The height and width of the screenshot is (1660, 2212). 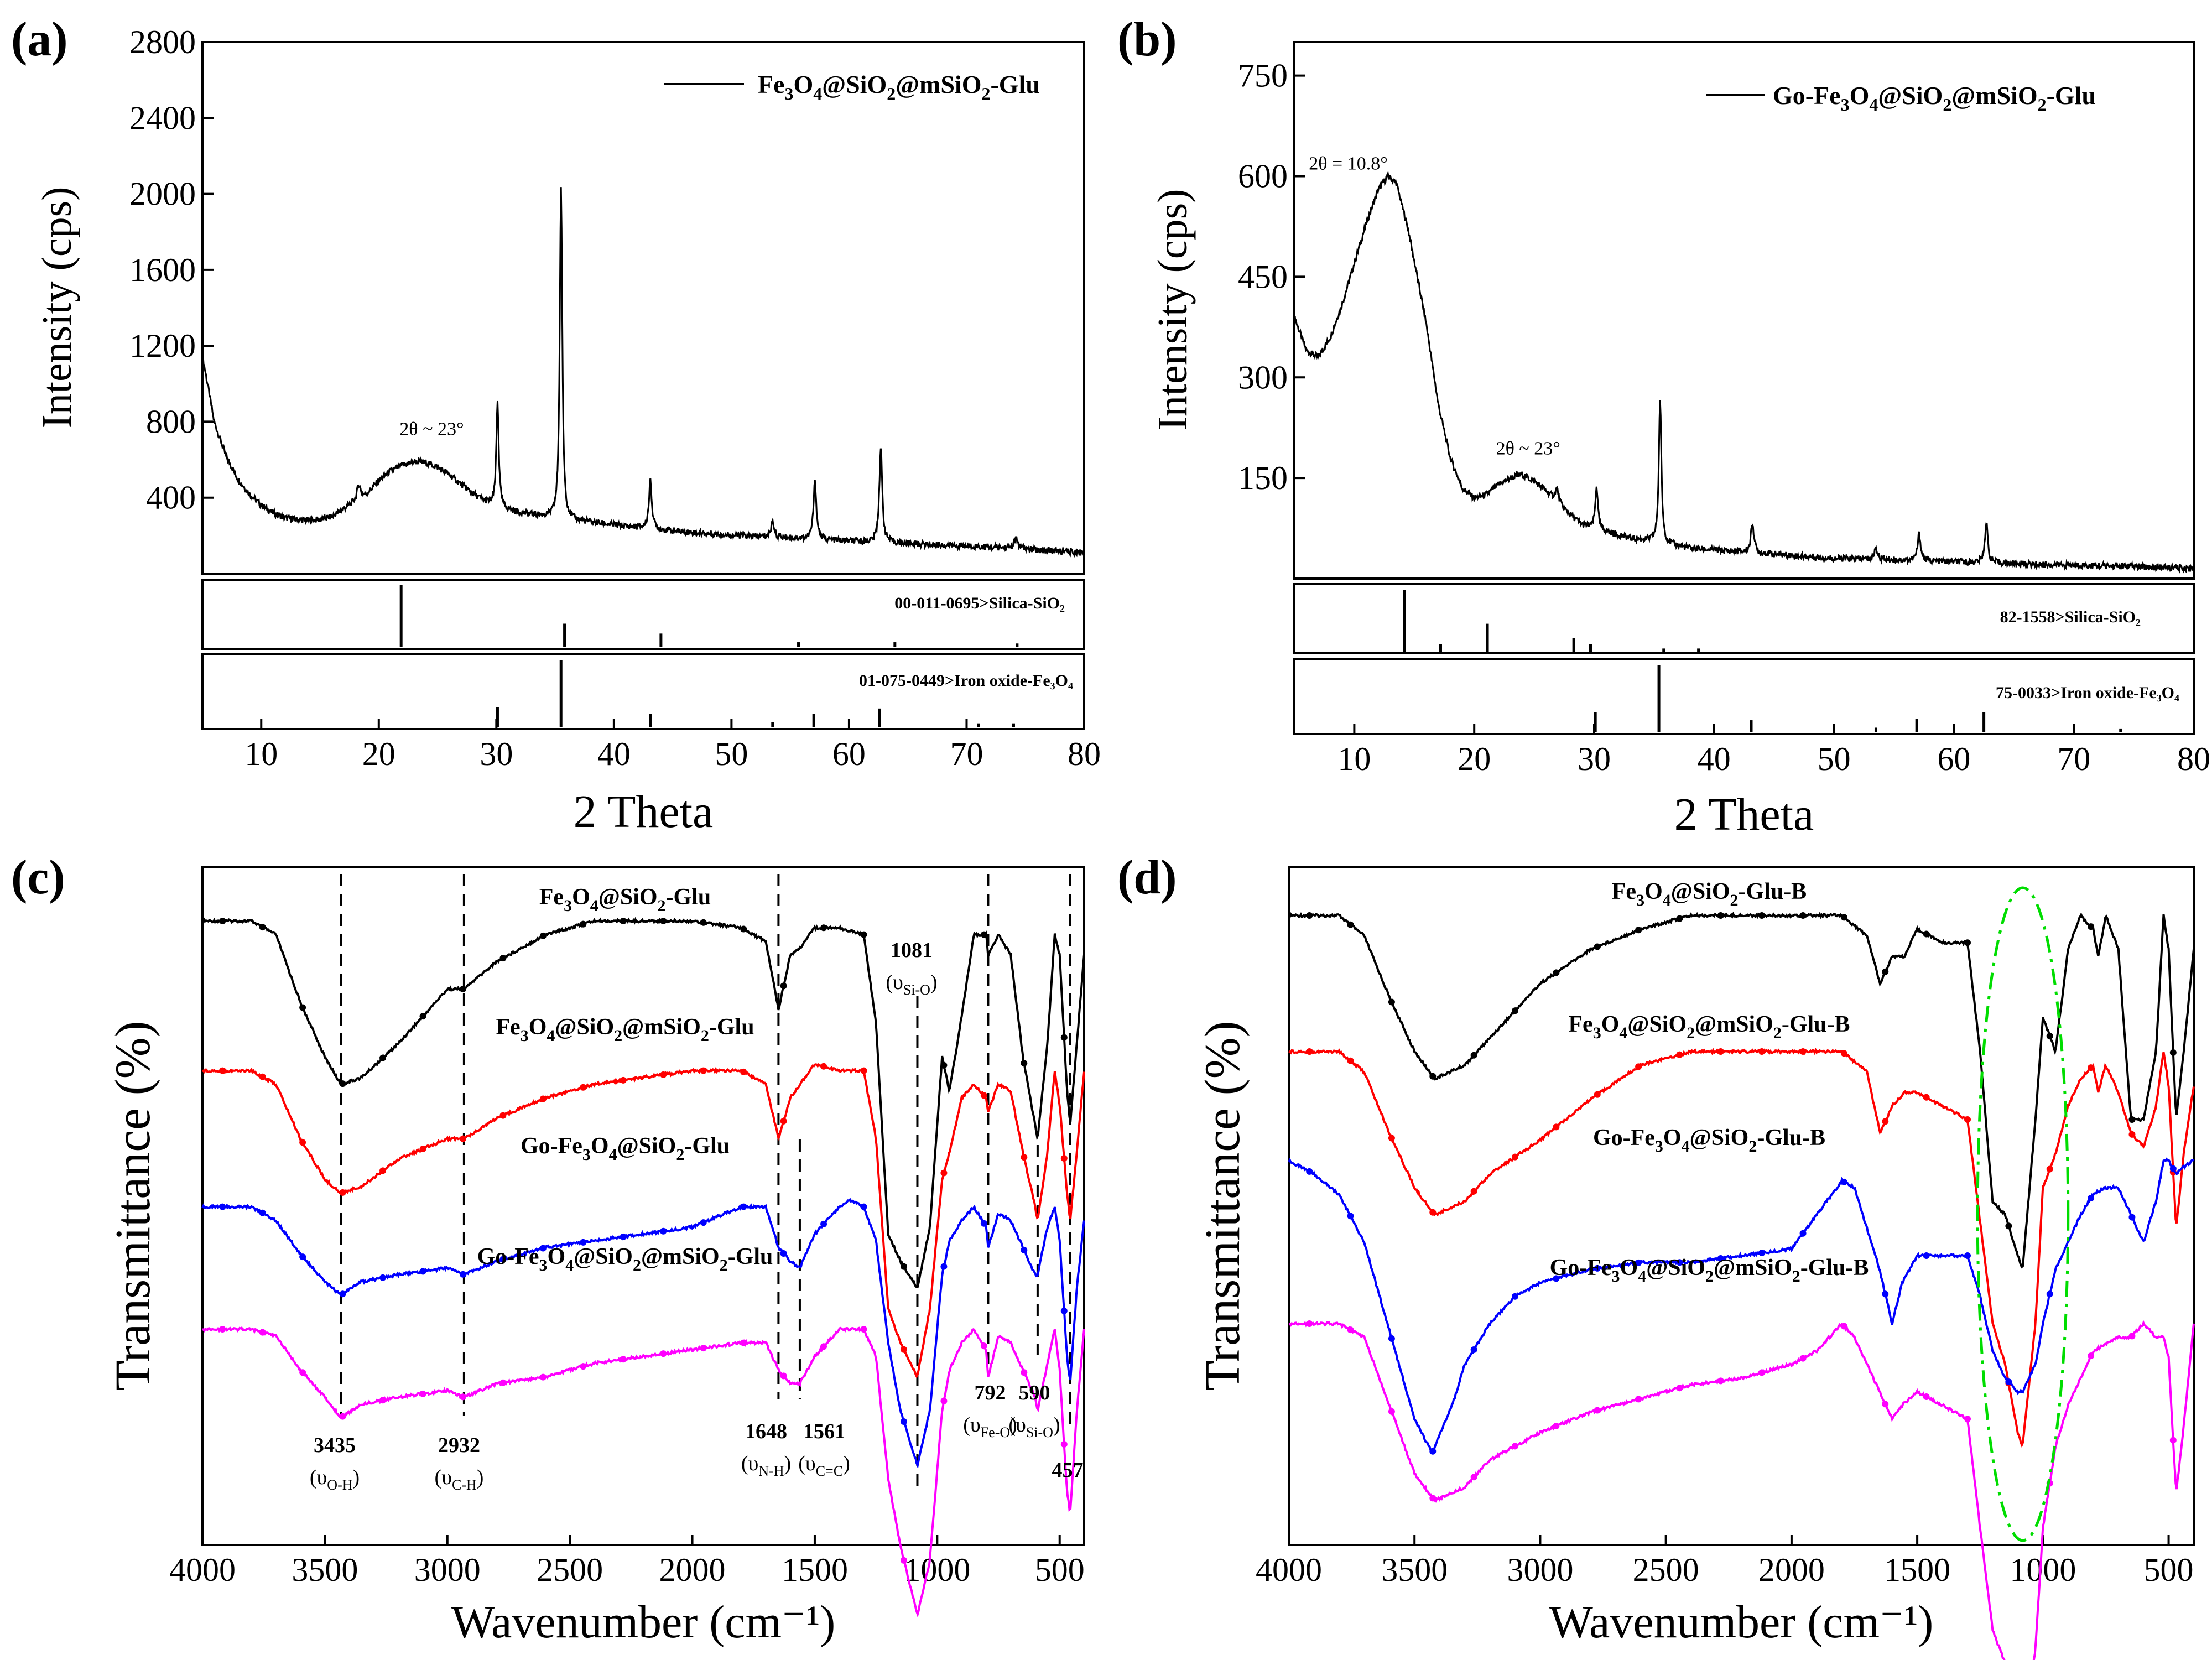 What do you see at coordinates (815, 1570) in the screenshot?
I see `x-tick-label: 1500` at bounding box center [815, 1570].